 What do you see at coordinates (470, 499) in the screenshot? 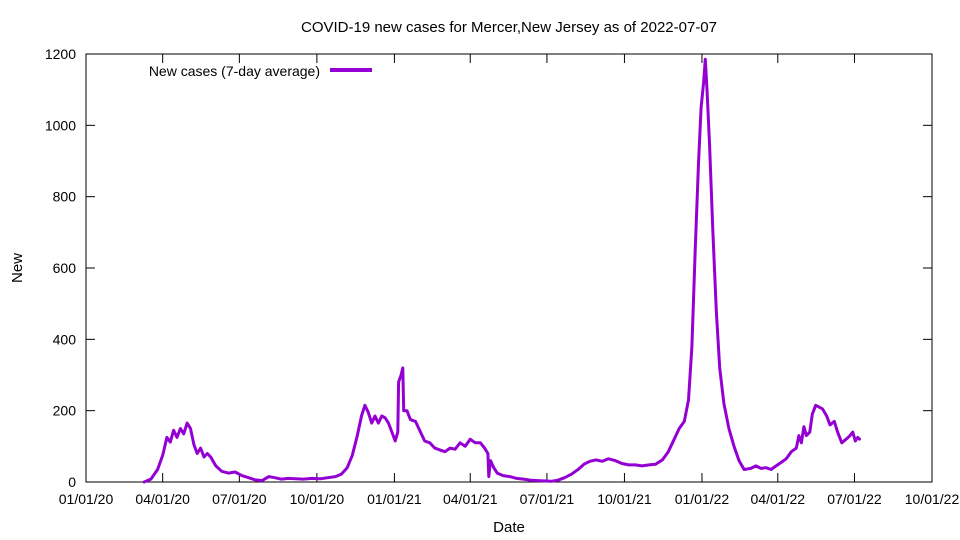
I see `x-tick-label: 04/01/21` at bounding box center [470, 499].